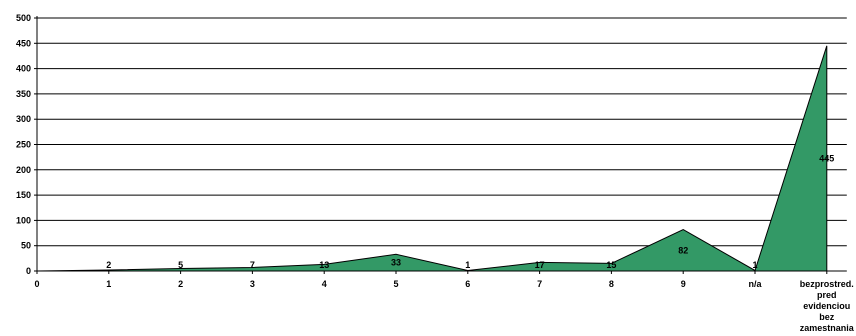 The width and height of the screenshot is (856, 336). Describe the element at coordinates (28, 271) in the screenshot. I see `y-tick-label: 0` at that location.